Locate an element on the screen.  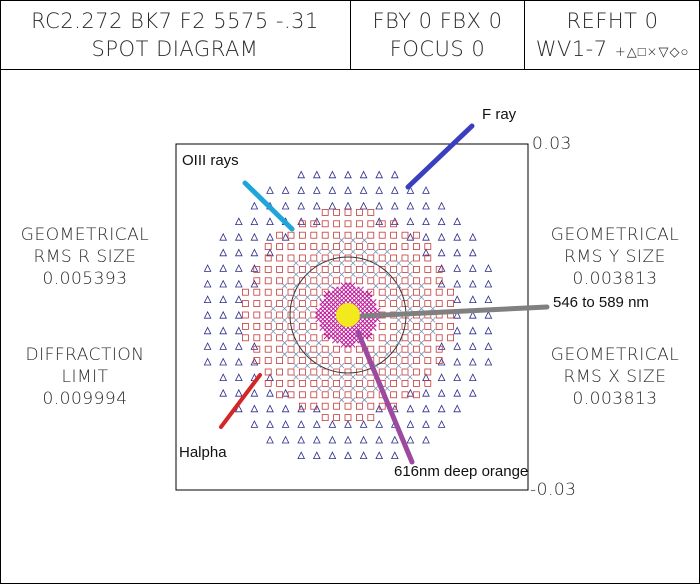
halpha-pointer is located at coordinates (240, 401).